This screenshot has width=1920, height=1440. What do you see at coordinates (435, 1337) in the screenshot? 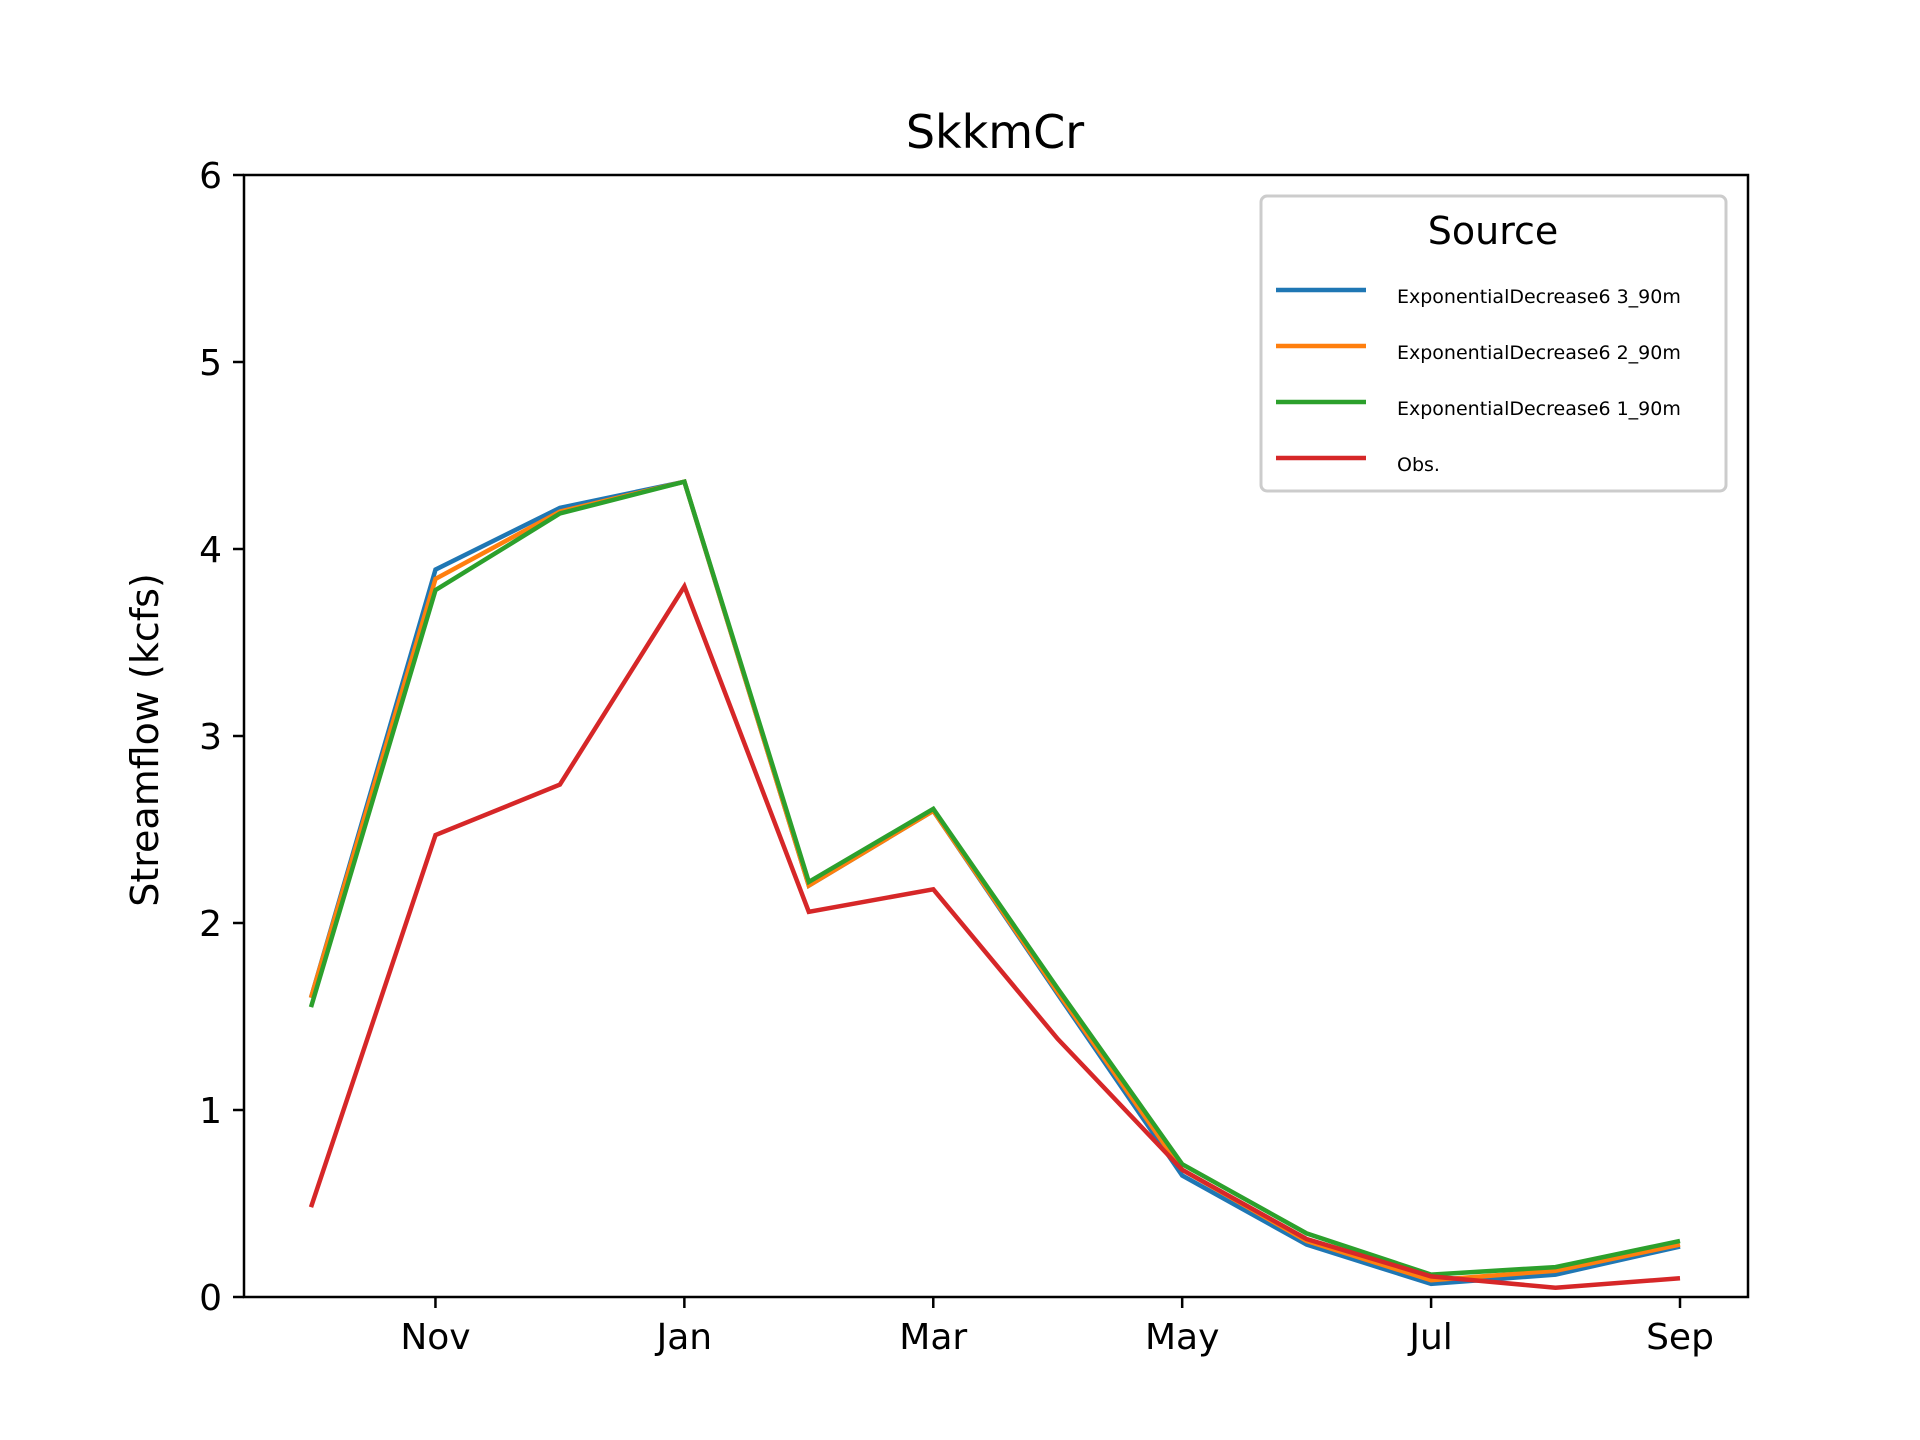
I see `x-tick-label: Nov` at bounding box center [435, 1337].